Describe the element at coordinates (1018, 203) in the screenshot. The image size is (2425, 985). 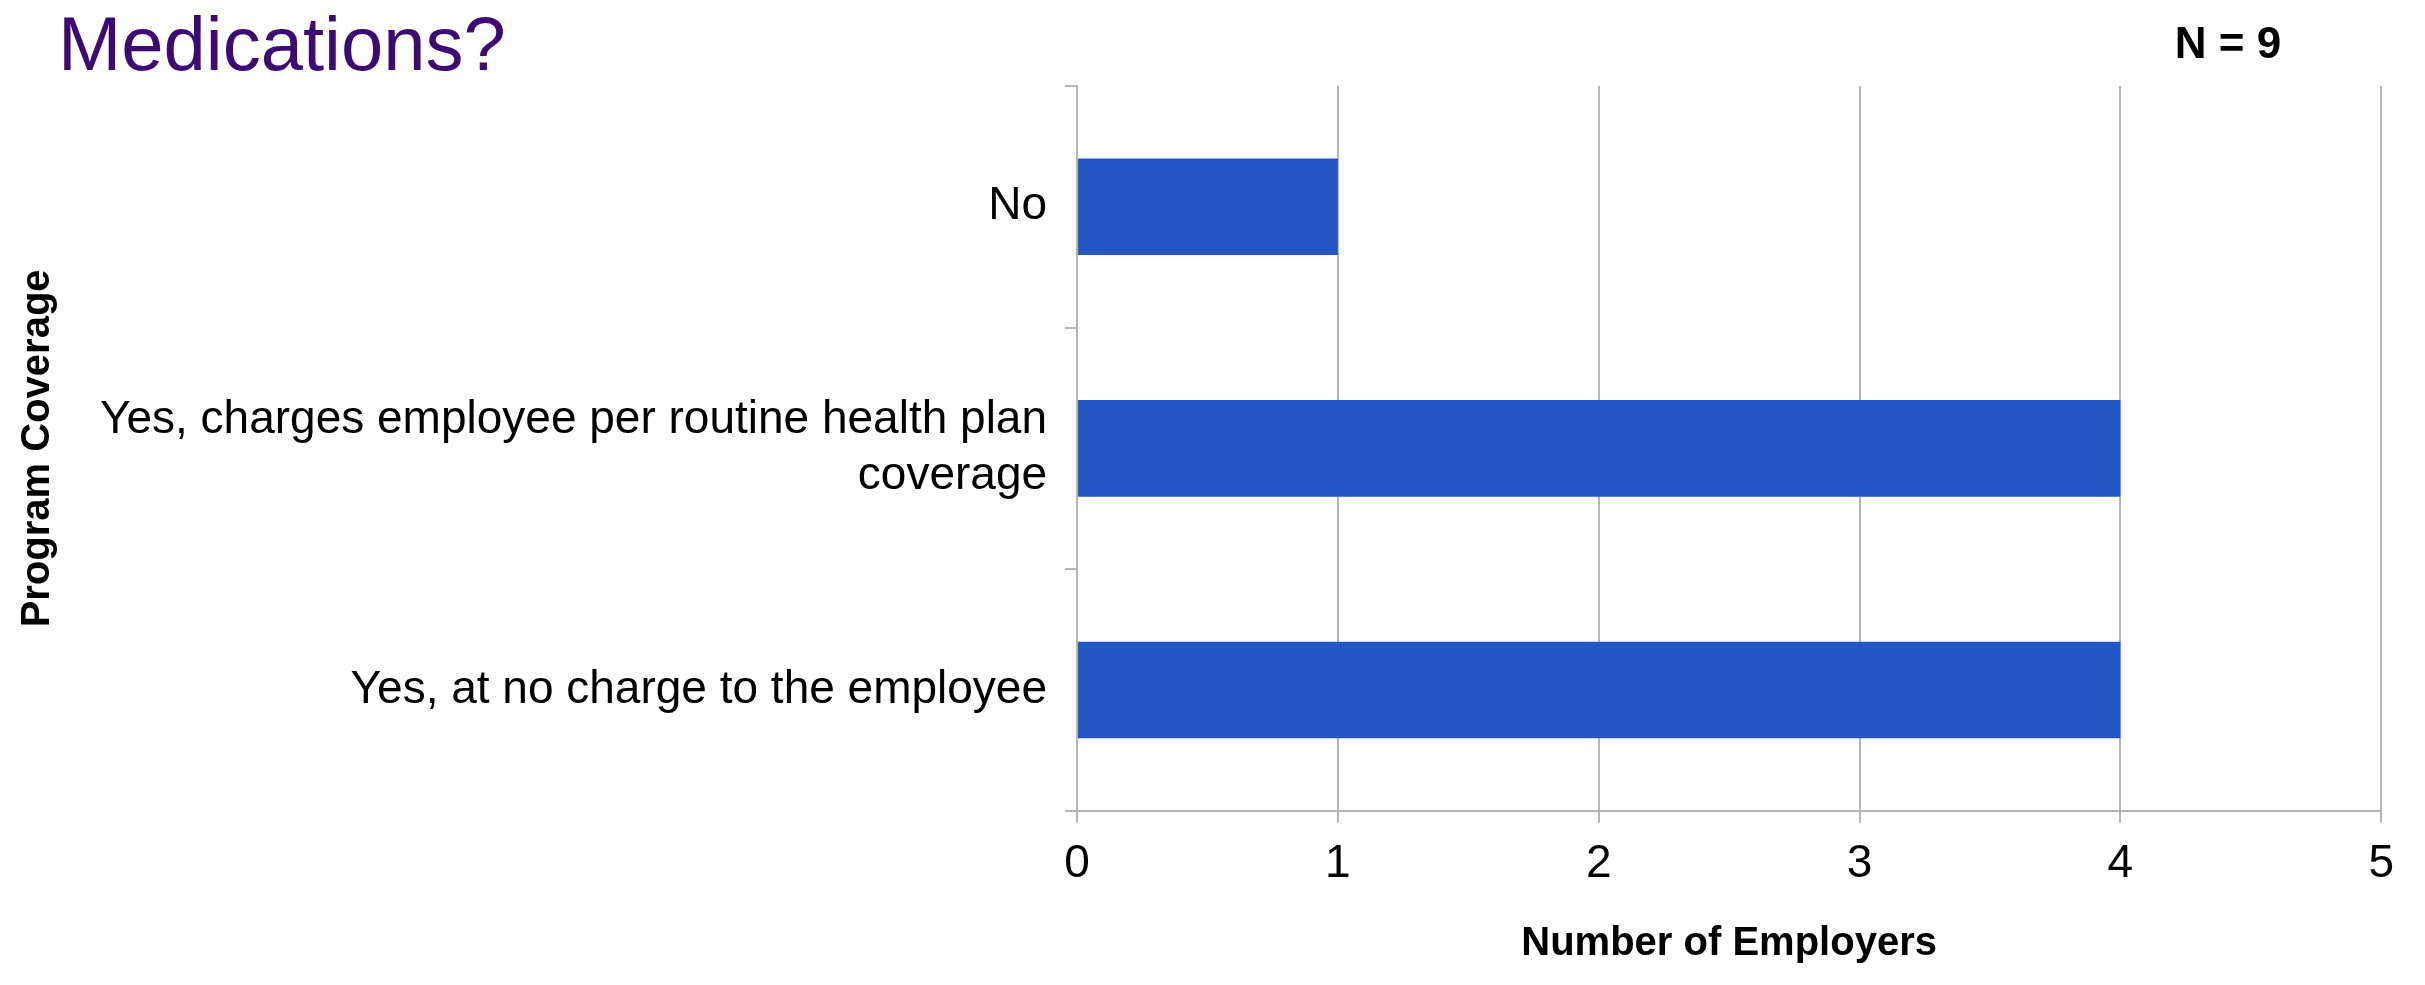
I see `y-tick-label: No` at that location.